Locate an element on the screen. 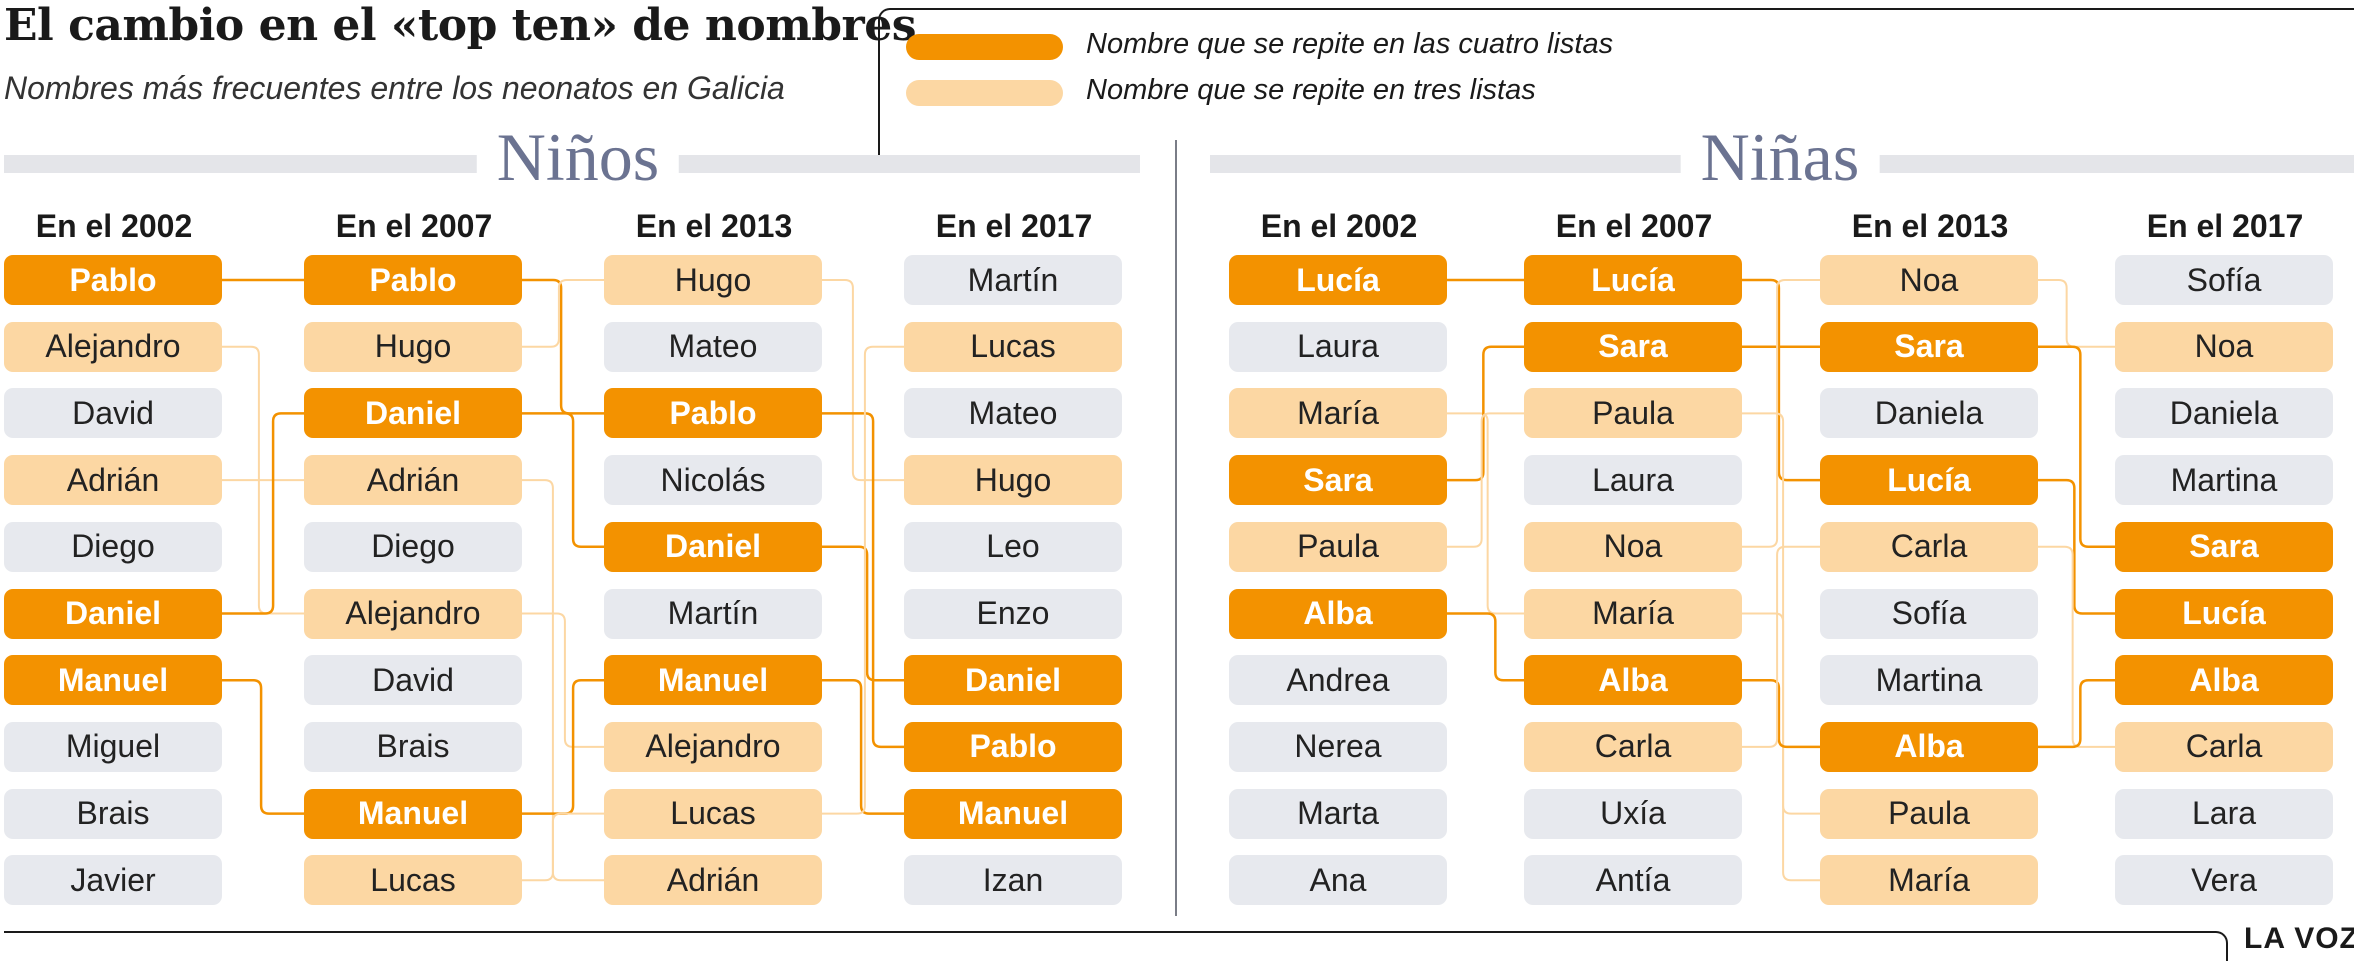 This screenshot has width=2354, height=961. connector-line-pablo is located at coordinates (863, 580).